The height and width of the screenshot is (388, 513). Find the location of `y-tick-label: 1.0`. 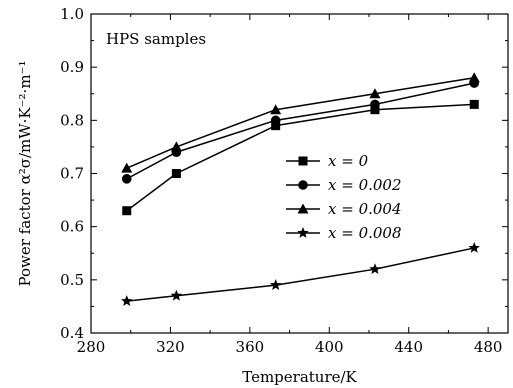

y-tick-label: 1.0 is located at coordinates (72, 14).